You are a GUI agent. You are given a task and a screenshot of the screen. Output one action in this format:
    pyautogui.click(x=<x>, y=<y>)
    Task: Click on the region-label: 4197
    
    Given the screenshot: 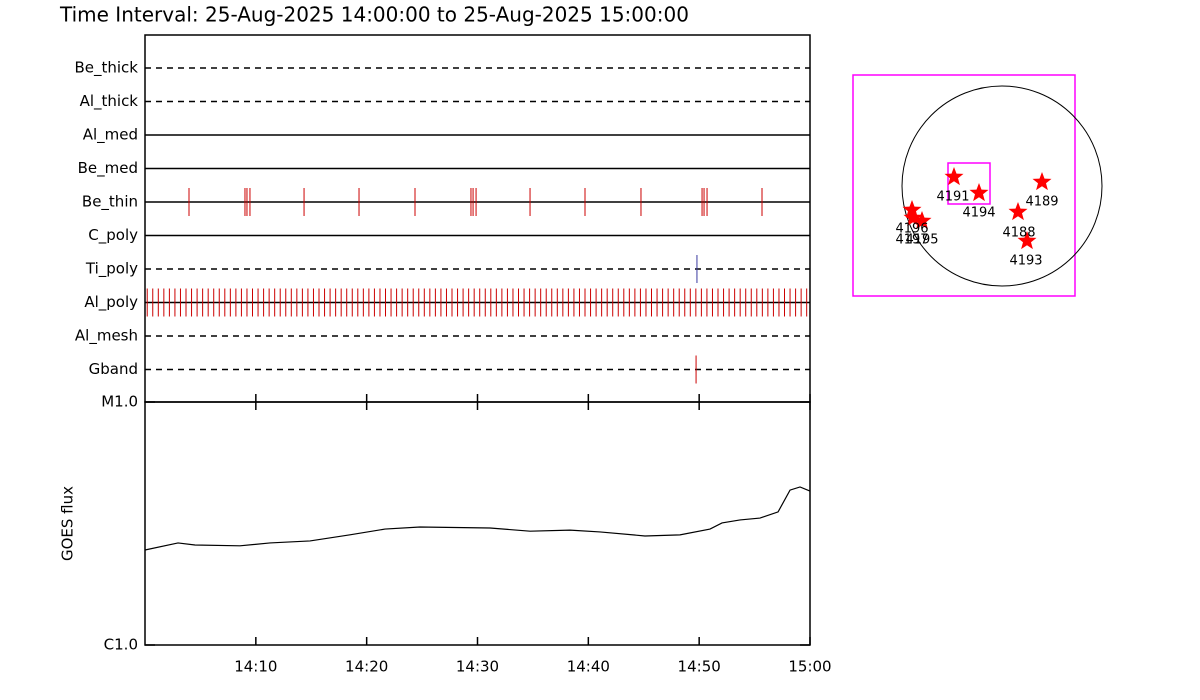 What is the action you would take?
    pyautogui.click(x=911, y=240)
    